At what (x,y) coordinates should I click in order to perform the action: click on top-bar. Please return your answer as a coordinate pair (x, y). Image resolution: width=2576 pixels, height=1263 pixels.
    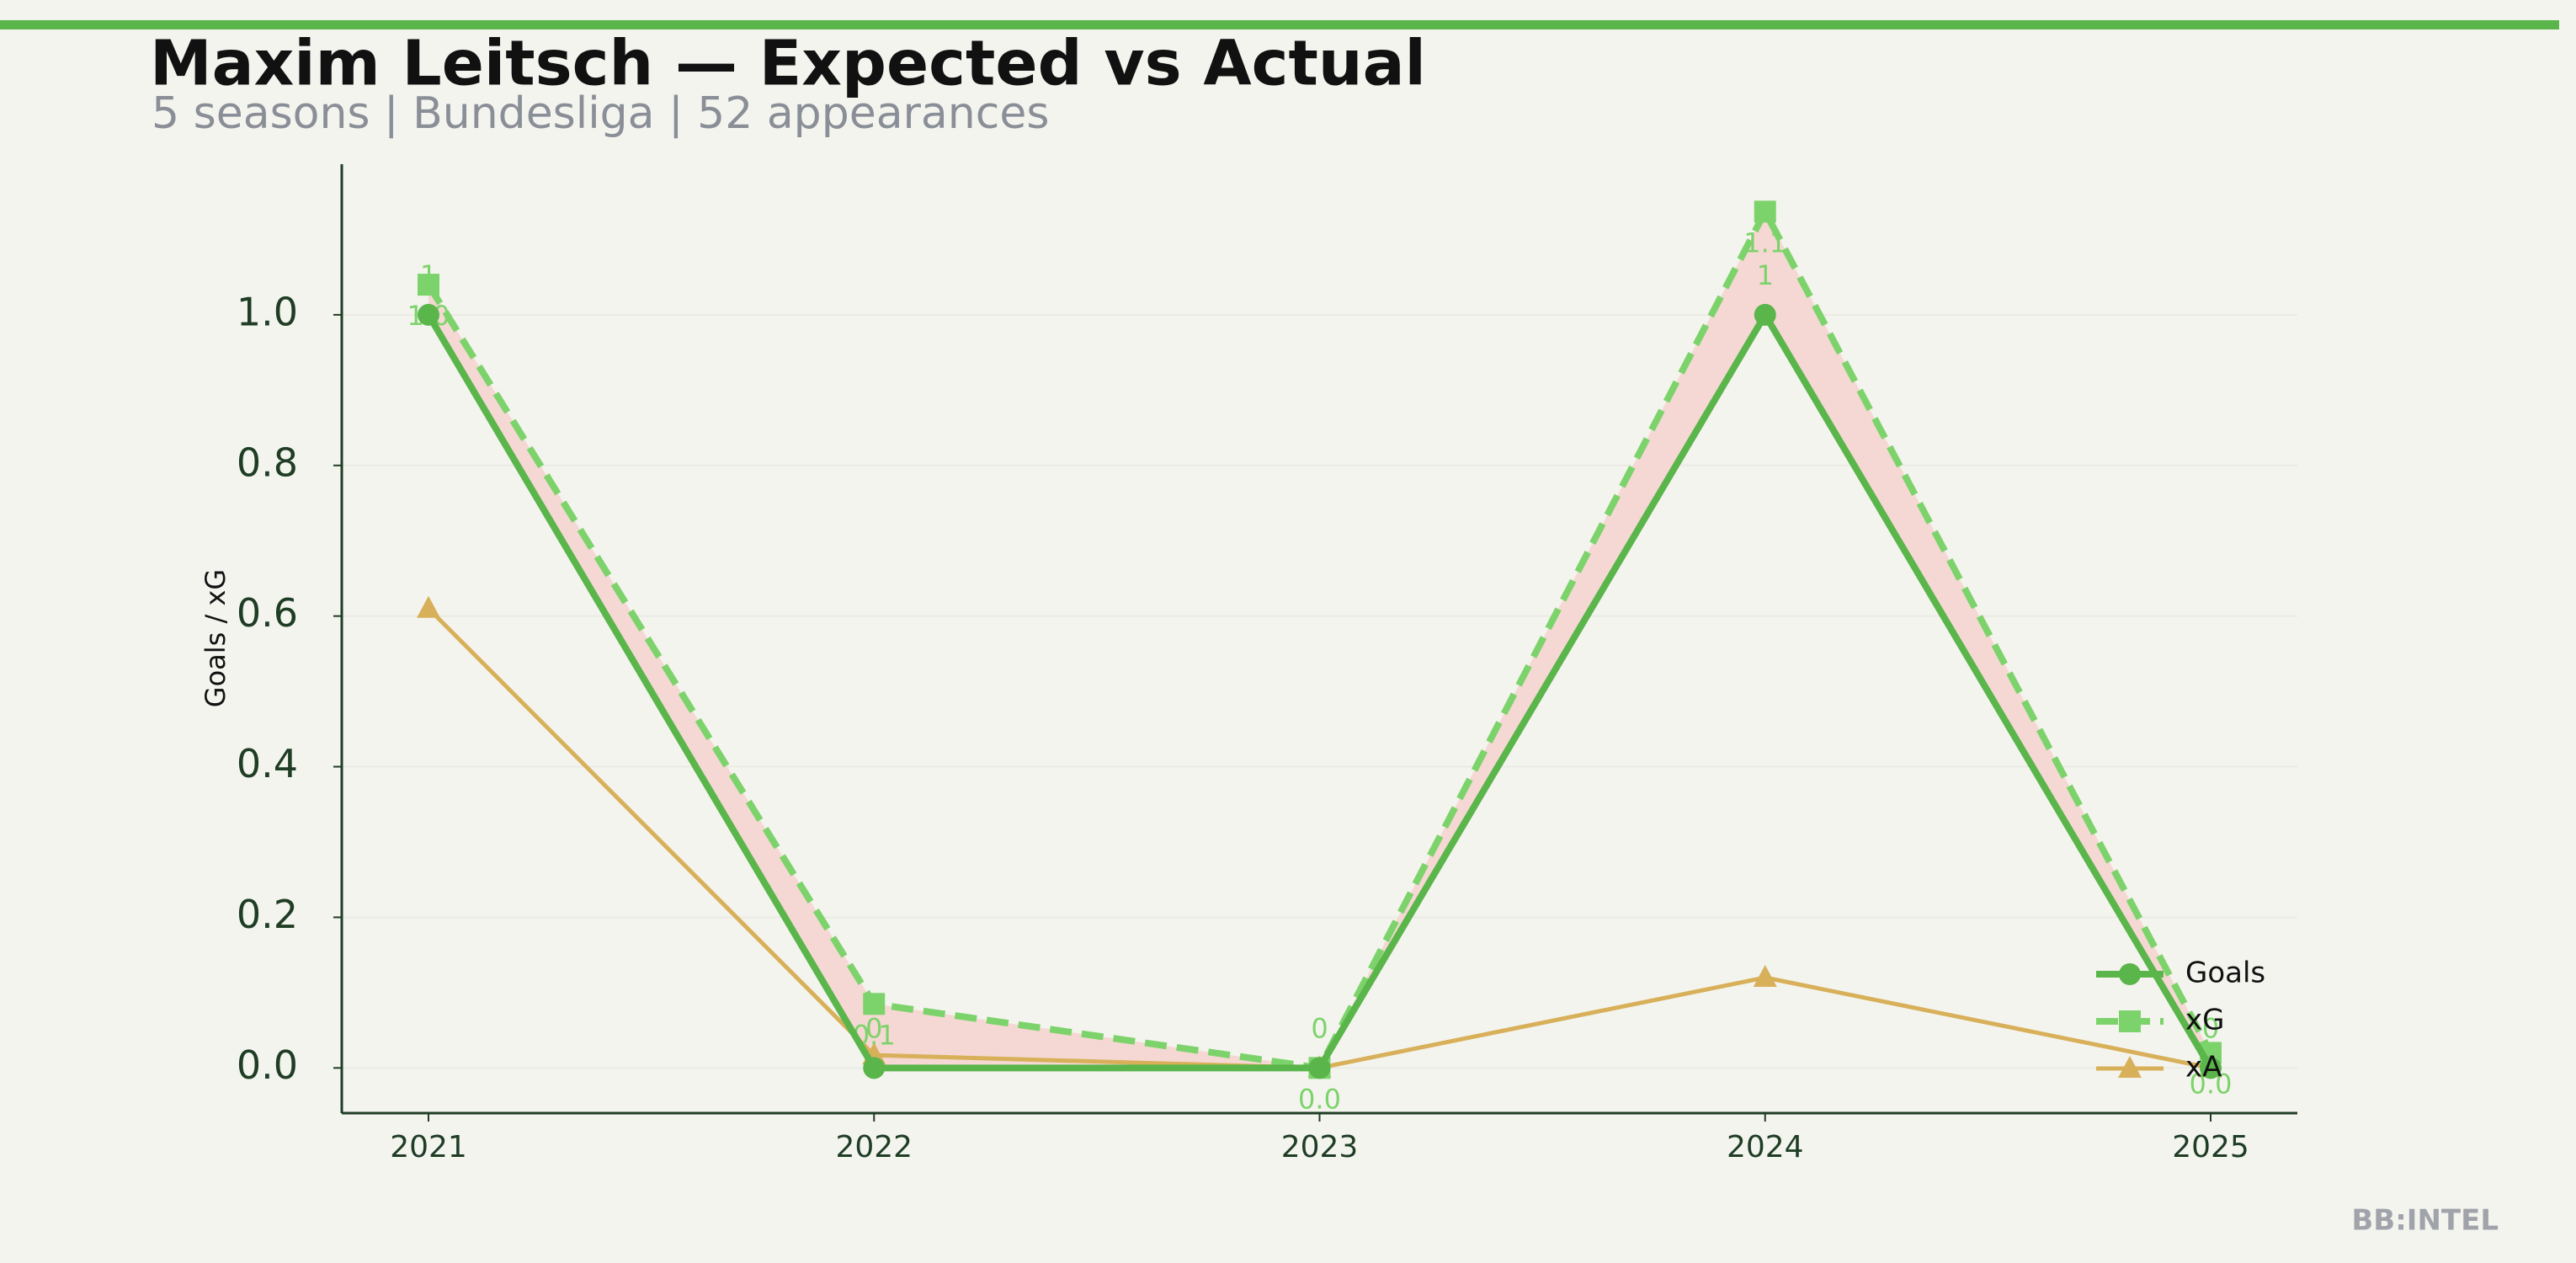
    Looking at the image, I should click on (1280, 24).